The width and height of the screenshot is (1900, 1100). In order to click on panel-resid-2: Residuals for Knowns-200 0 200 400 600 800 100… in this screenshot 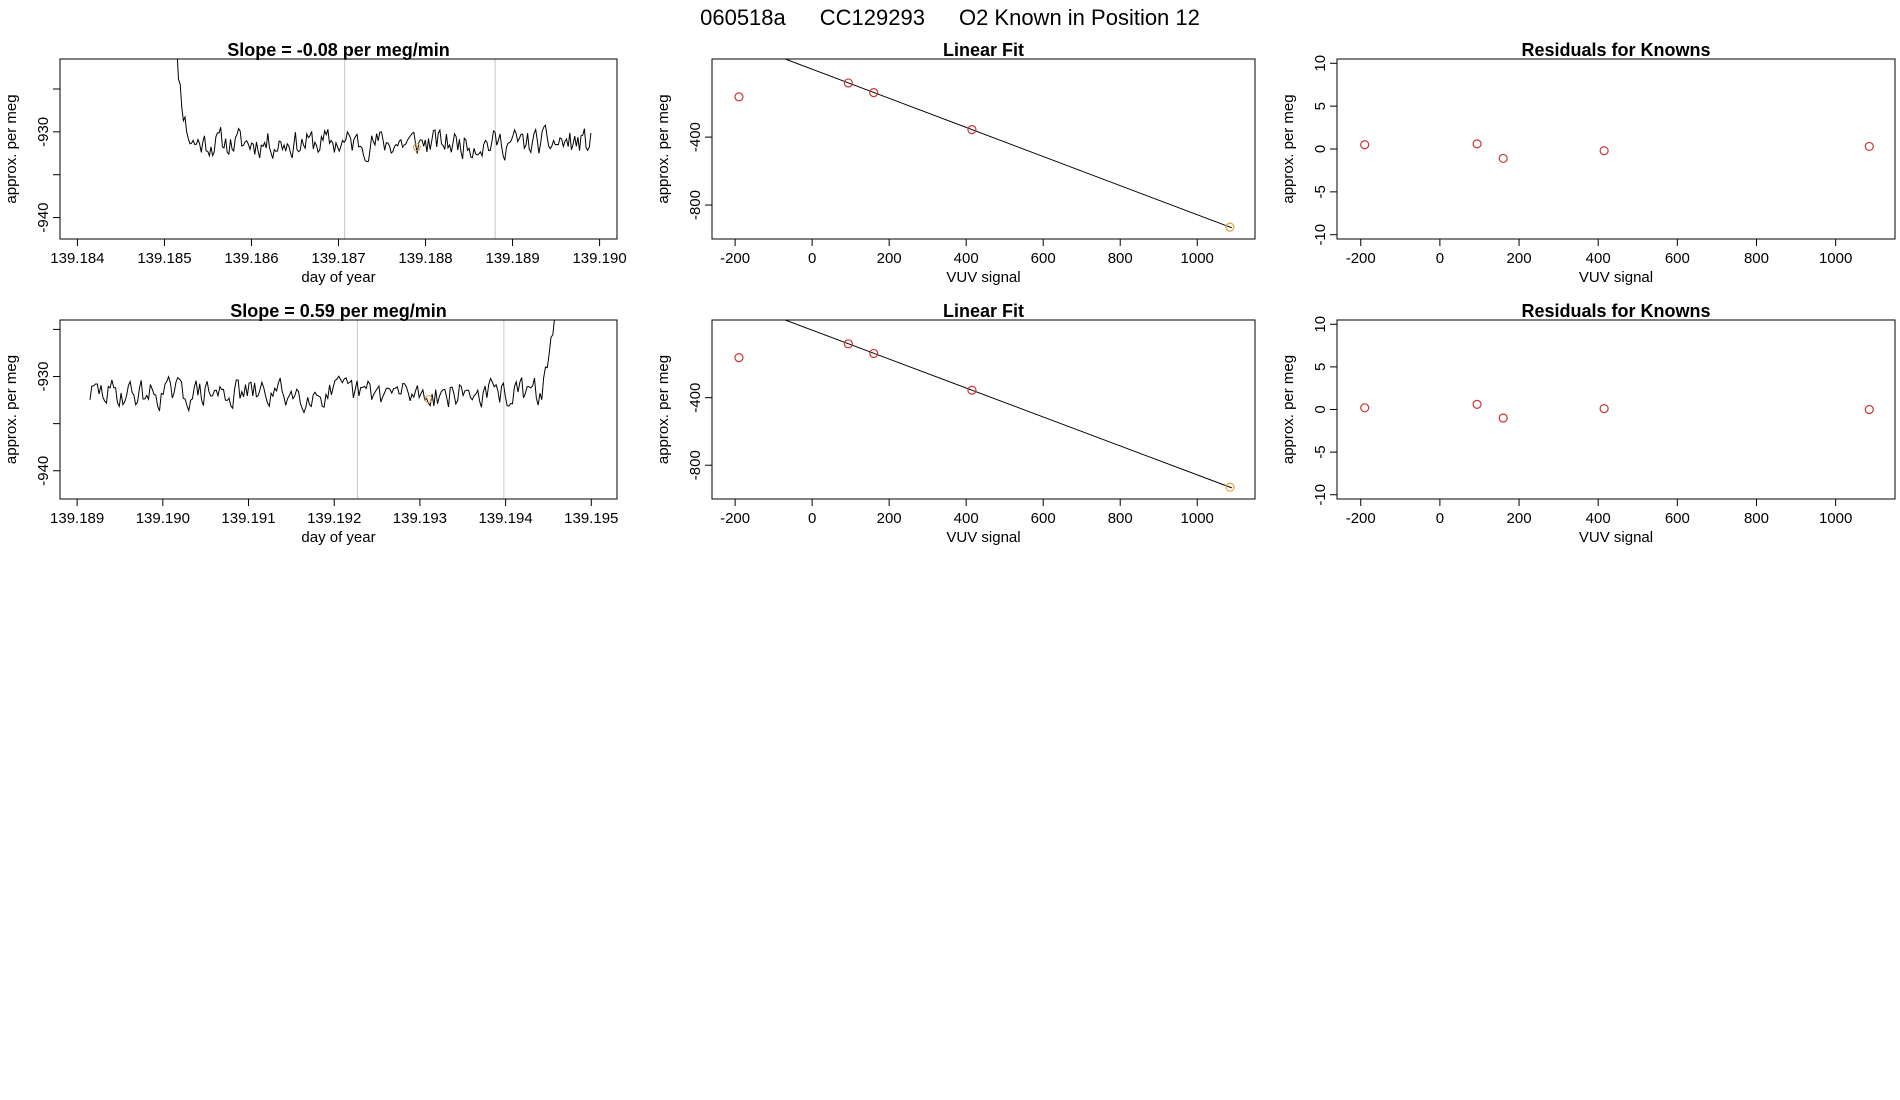, I will do `click(1588, 423)`.